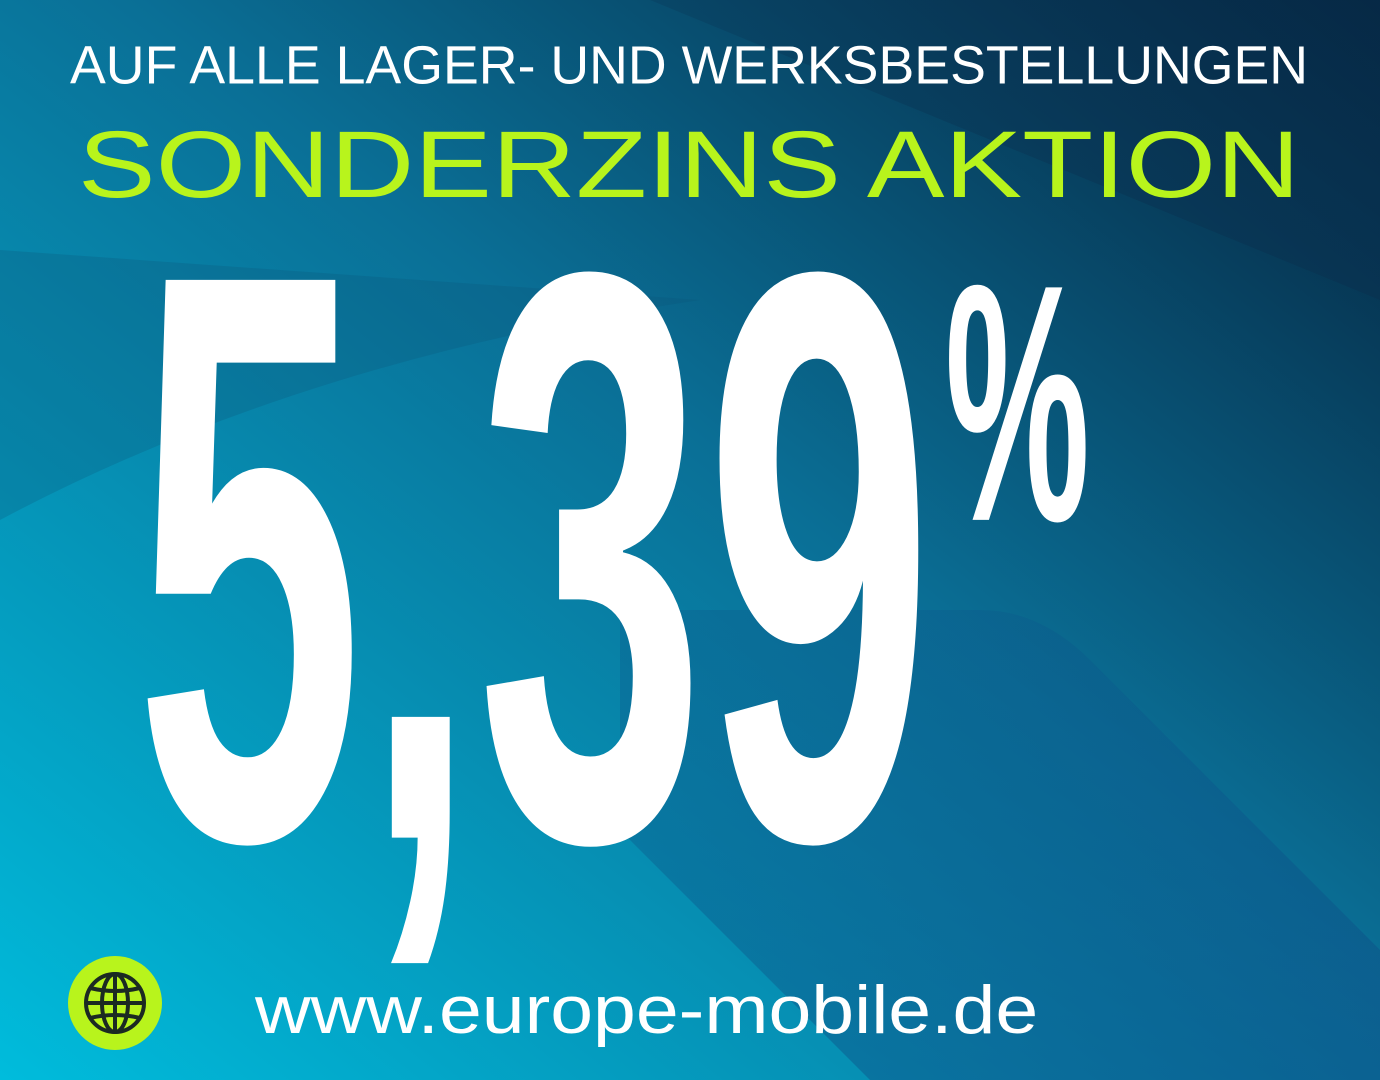 Image resolution: width=1380 pixels, height=1080 pixels. Describe the element at coordinates (689, 65) in the screenshot. I see `top-line: AUF ALLE LAGER- UND WERKSBESTELLUNGEN` at that location.